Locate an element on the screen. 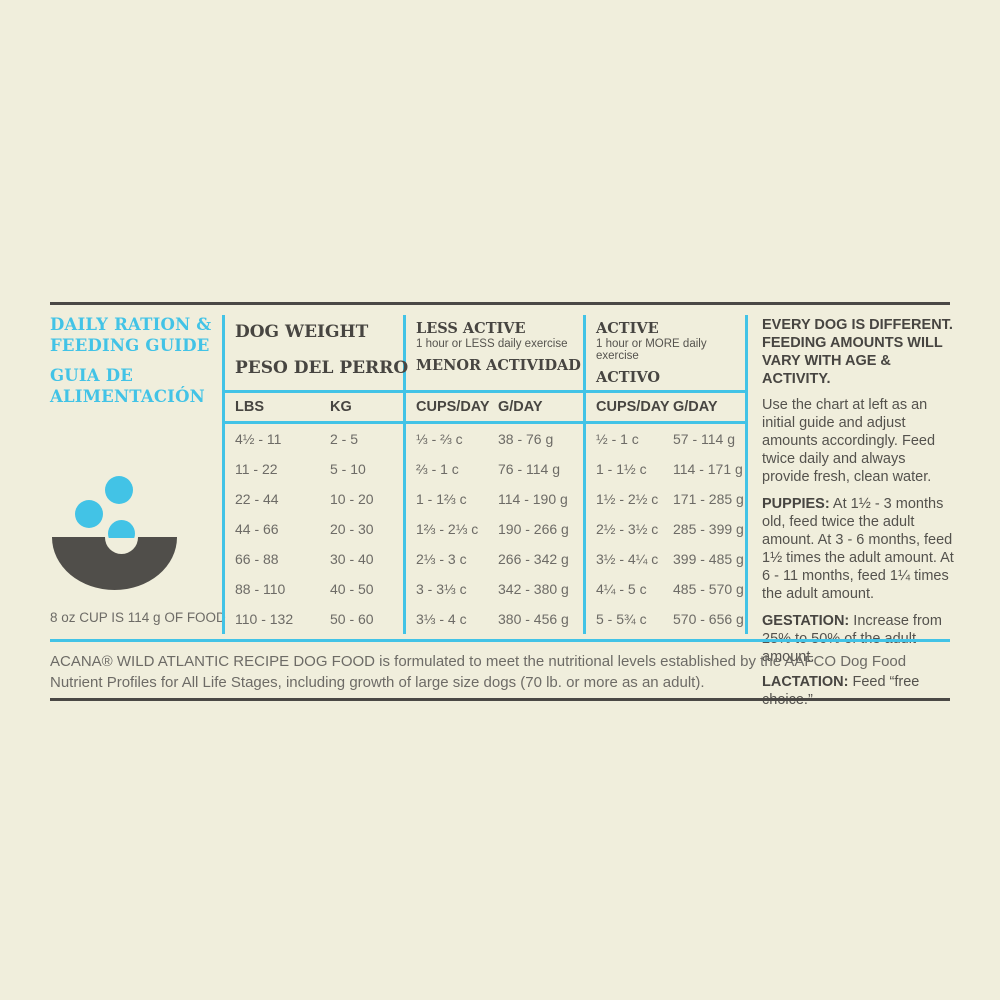 The image size is (1000, 1000). cell-kg: 2 - 5 is located at coordinates (344, 439).